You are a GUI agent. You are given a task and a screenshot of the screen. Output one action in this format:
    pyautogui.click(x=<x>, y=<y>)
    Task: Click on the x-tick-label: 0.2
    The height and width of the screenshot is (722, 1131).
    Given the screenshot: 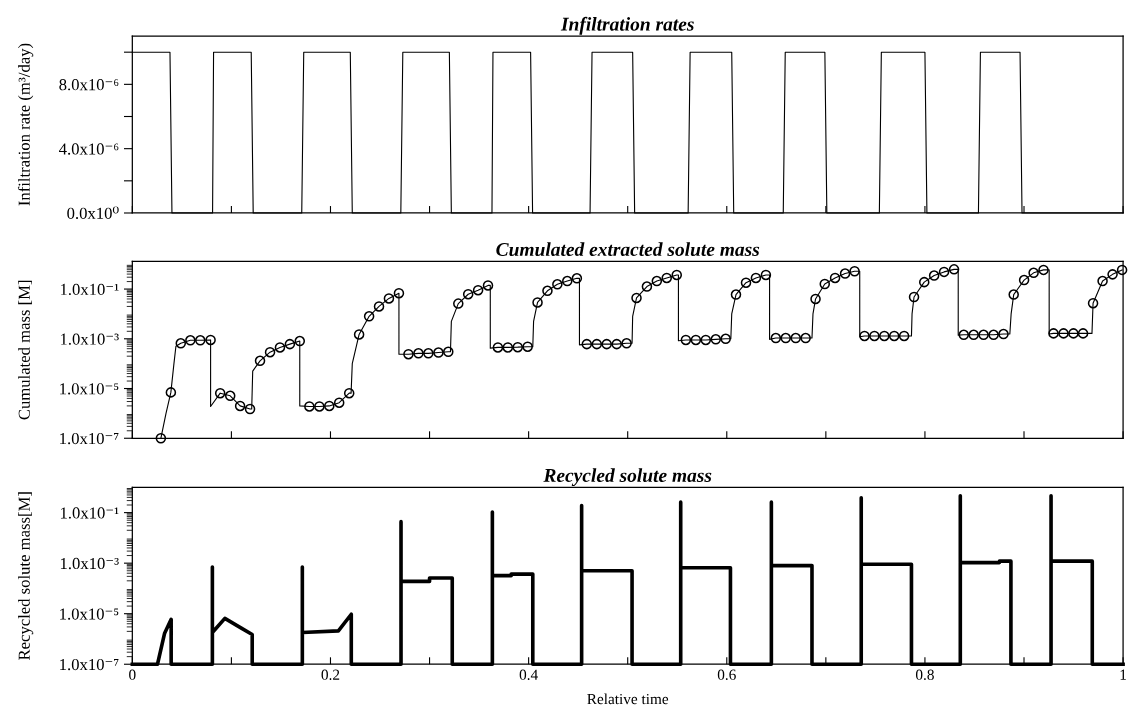 What is the action you would take?
    pyautogui.click(x=330, y=674)
    